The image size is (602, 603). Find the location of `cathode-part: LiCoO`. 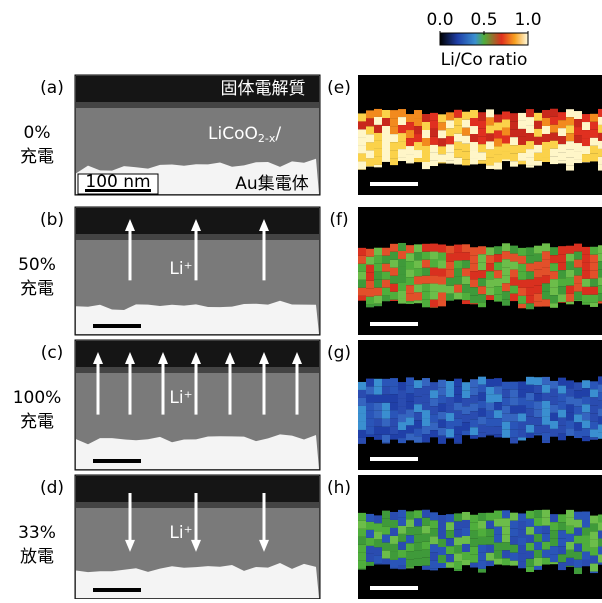

cathode-part: LiCoO is located at coordinates (233, 134).